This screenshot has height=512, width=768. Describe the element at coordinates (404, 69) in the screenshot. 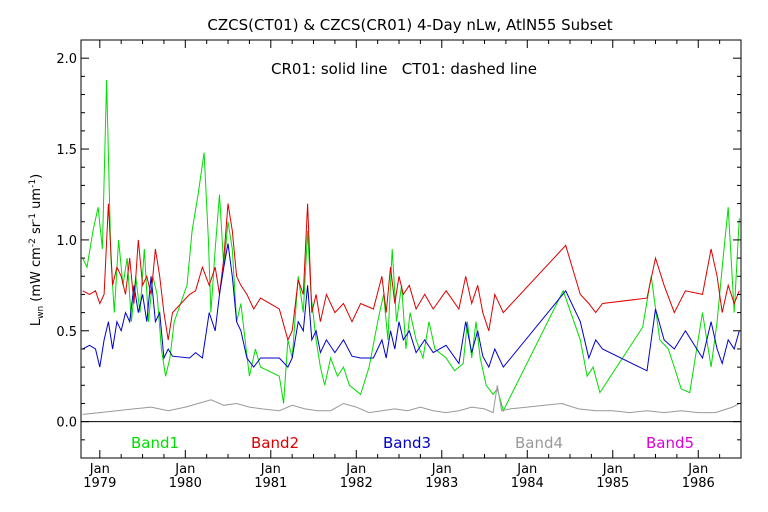

I see `chart-annotation: CR01: solid line CT01: dashed line` at that location.